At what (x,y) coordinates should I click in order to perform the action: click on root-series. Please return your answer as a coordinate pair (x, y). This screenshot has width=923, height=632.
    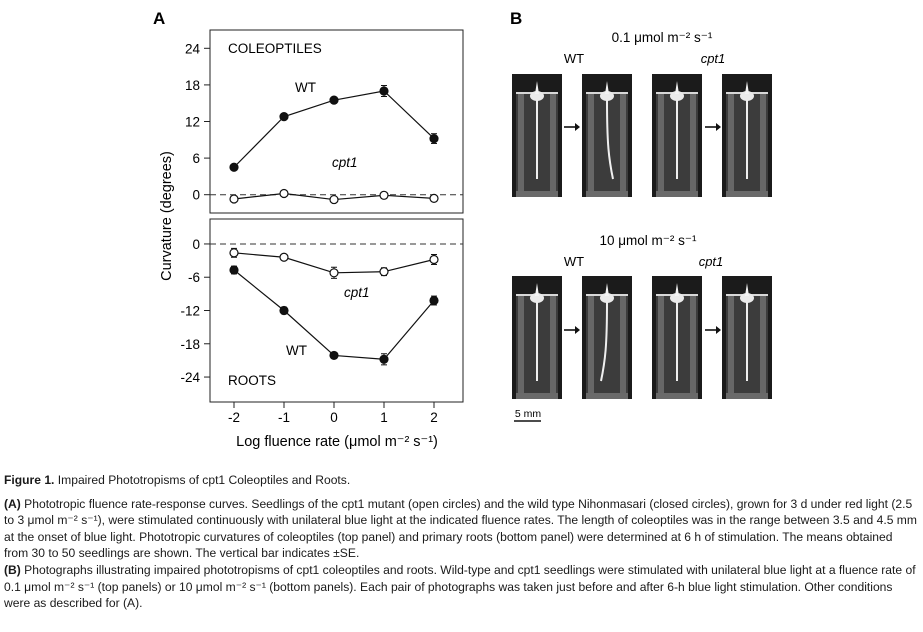
    Looking at the image, I should click on (334, 306).